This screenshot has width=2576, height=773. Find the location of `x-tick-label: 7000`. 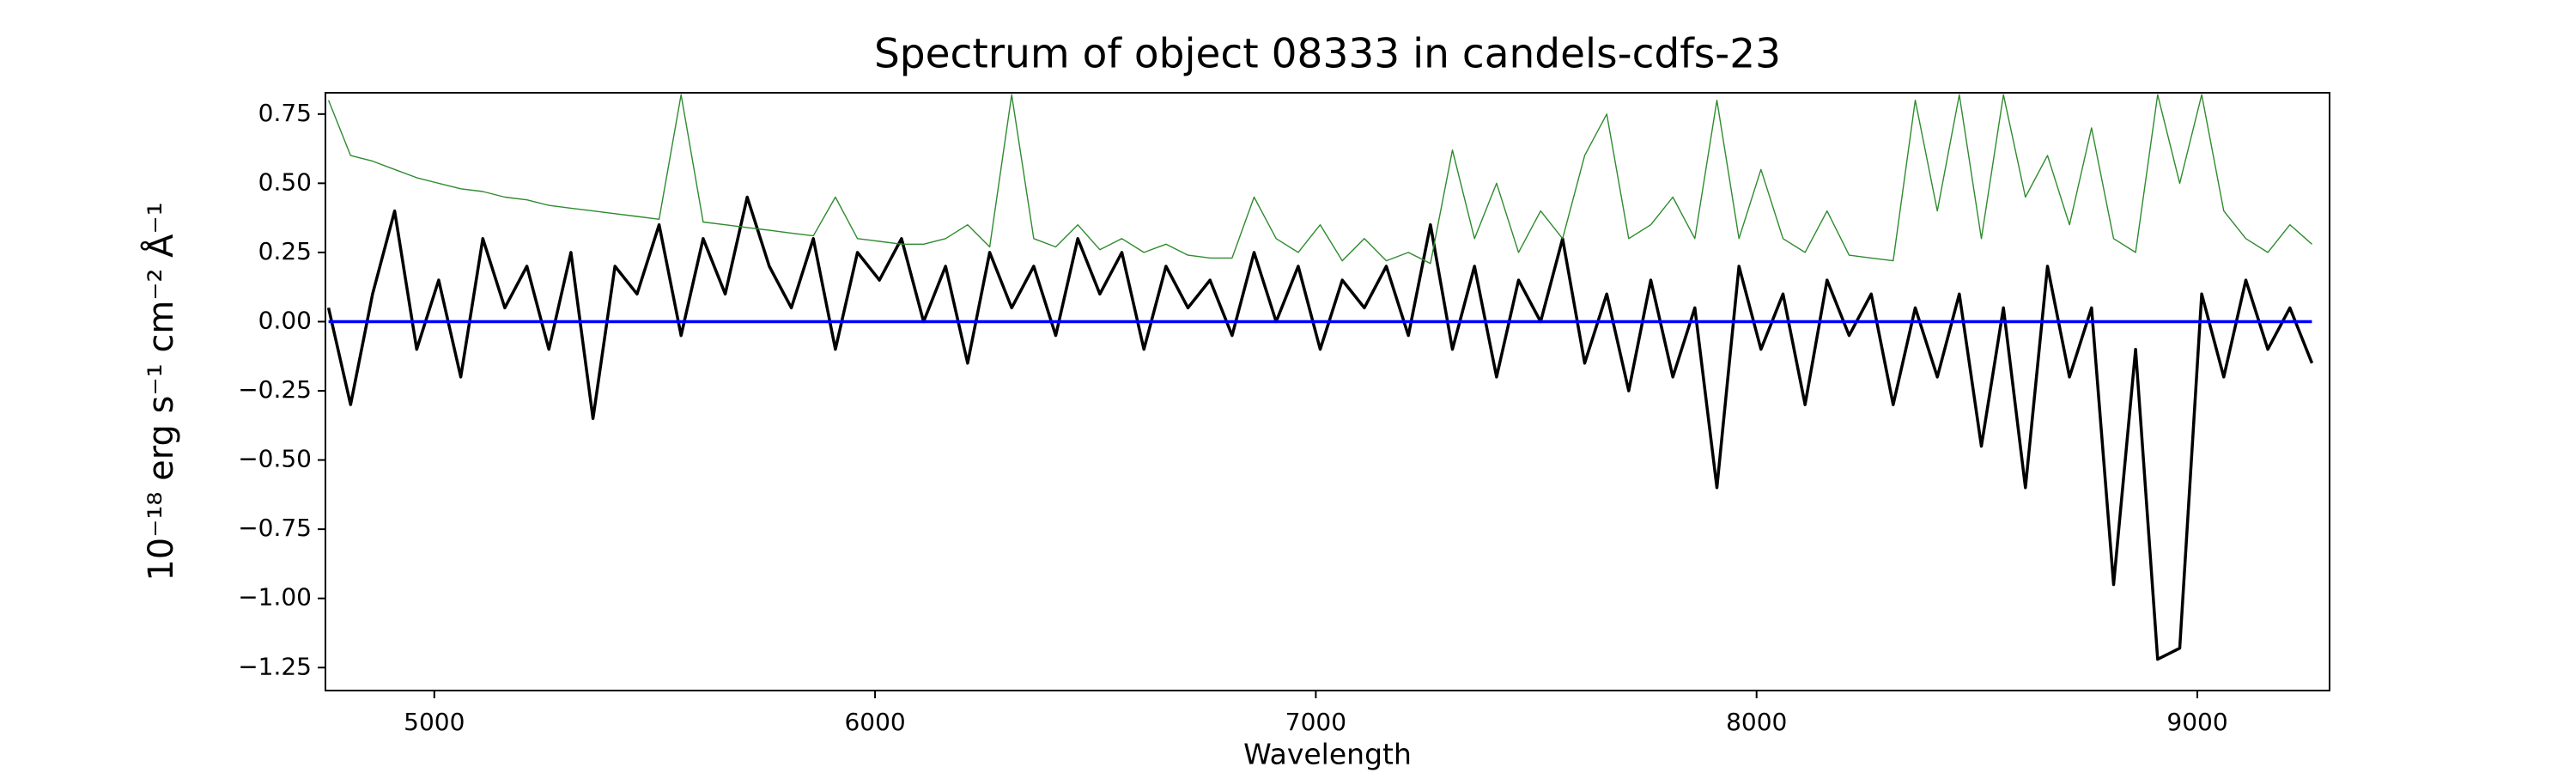

x-tick-label: 7000 is located at coordinates (1316, 722).